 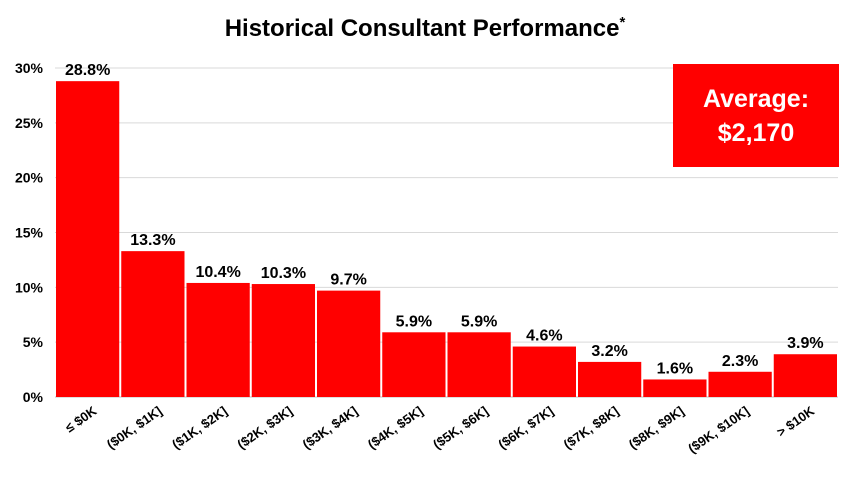 What do you see at coordinates (29, 68) in the screenshot?
I see `y-tick-label: 30%` at bounding box center [29, 68].